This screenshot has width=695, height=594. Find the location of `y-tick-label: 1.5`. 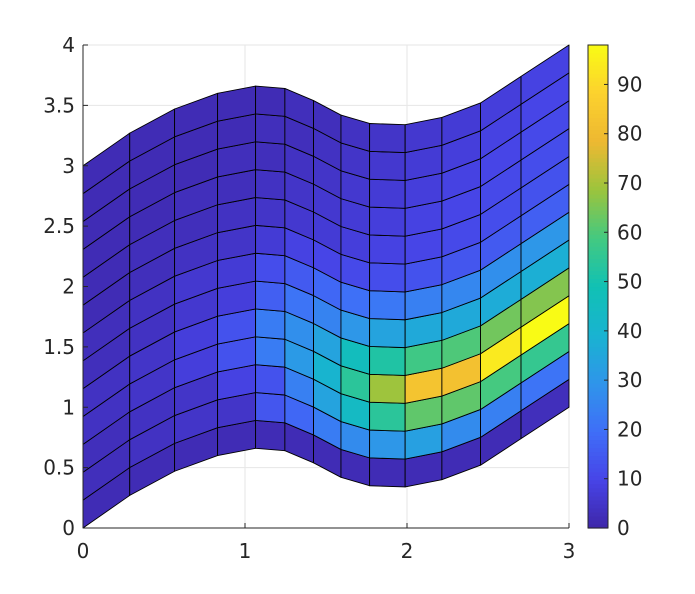

y-tick-label: 1.5 is located at coordinates (59, 347).